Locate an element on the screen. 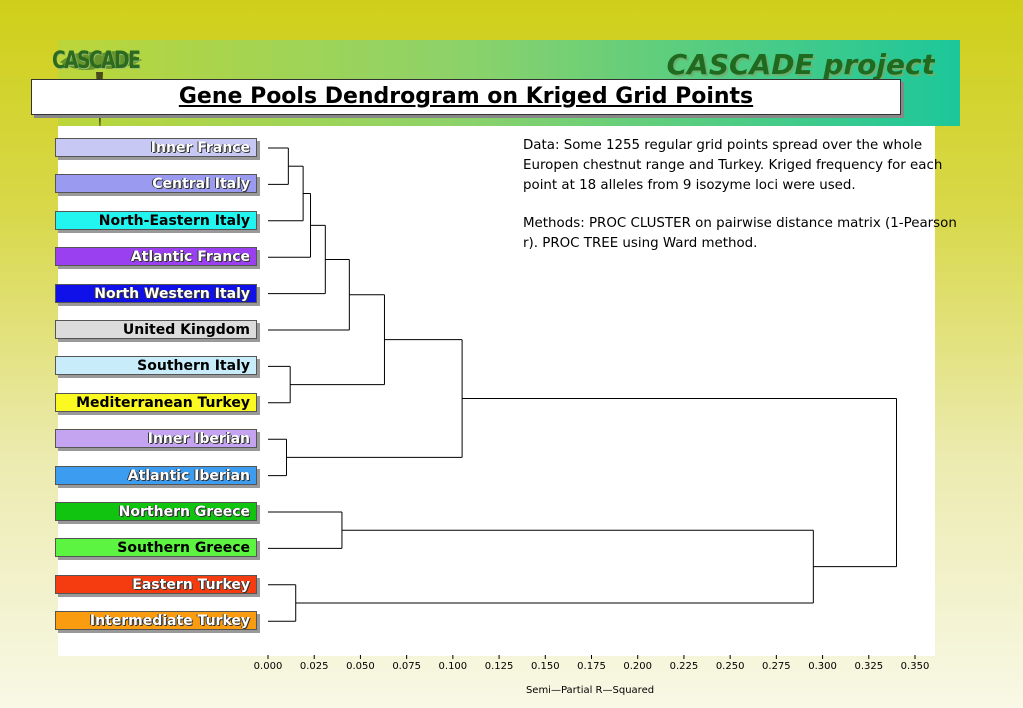 This screenshot has width=1023, height=708. x-tick-label: 0.000 is located at coordinates (268, 666).